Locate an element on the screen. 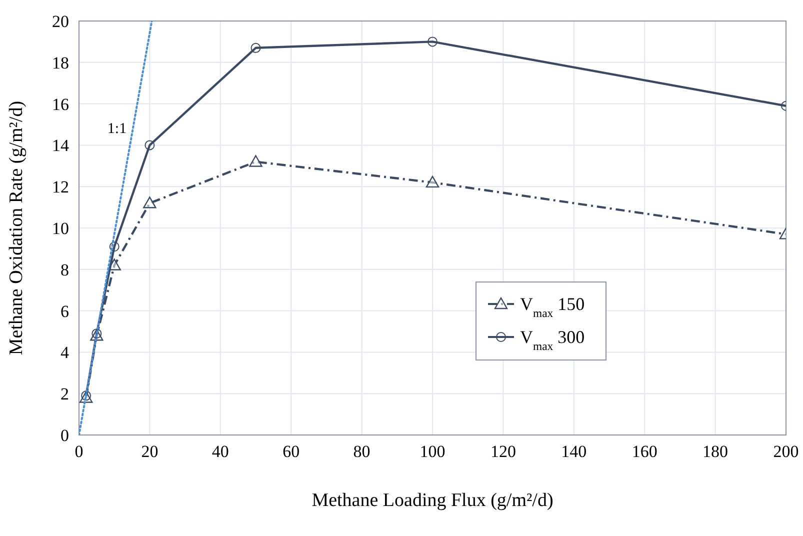  x-tick-label: 20 is located at coordinates (149, 451).